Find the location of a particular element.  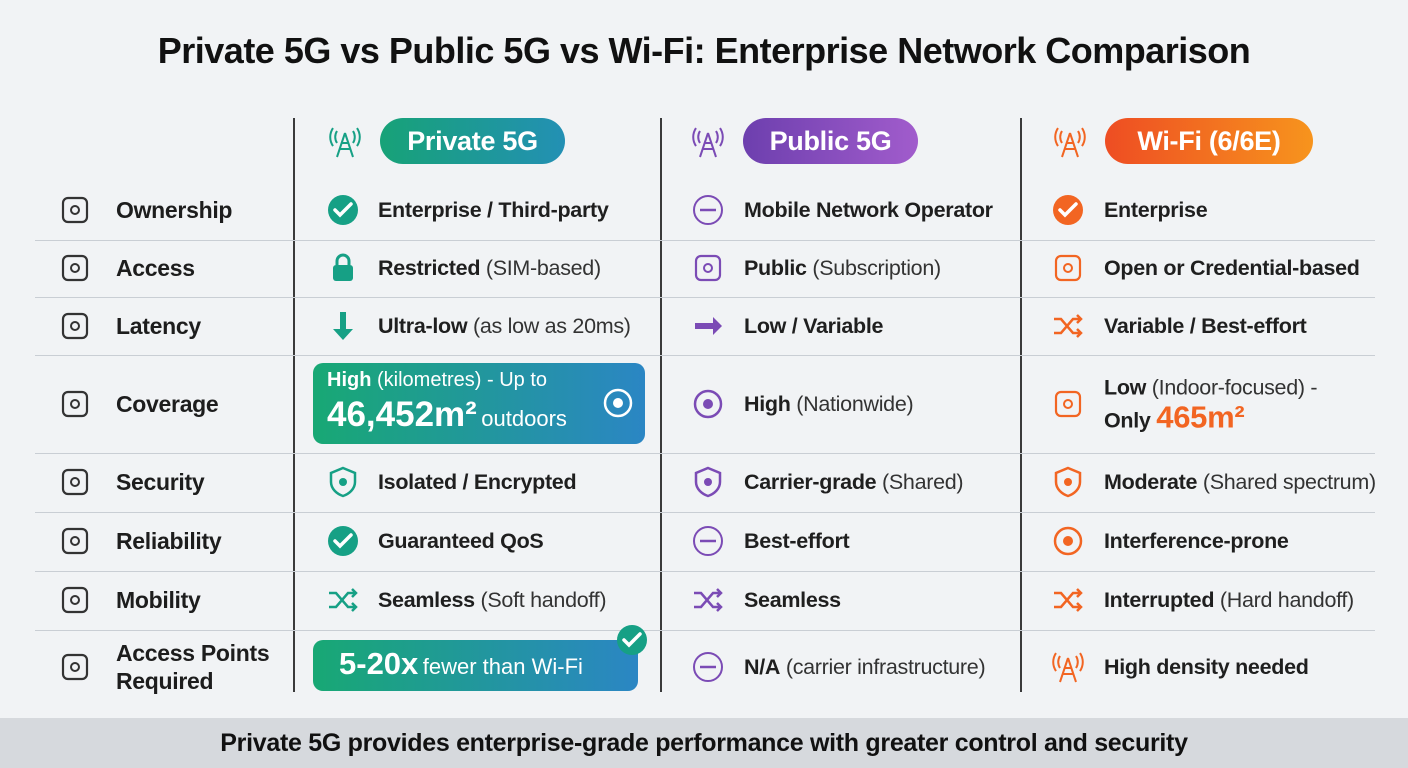

column-header: Private 5G is located at coordinates (472, 141).